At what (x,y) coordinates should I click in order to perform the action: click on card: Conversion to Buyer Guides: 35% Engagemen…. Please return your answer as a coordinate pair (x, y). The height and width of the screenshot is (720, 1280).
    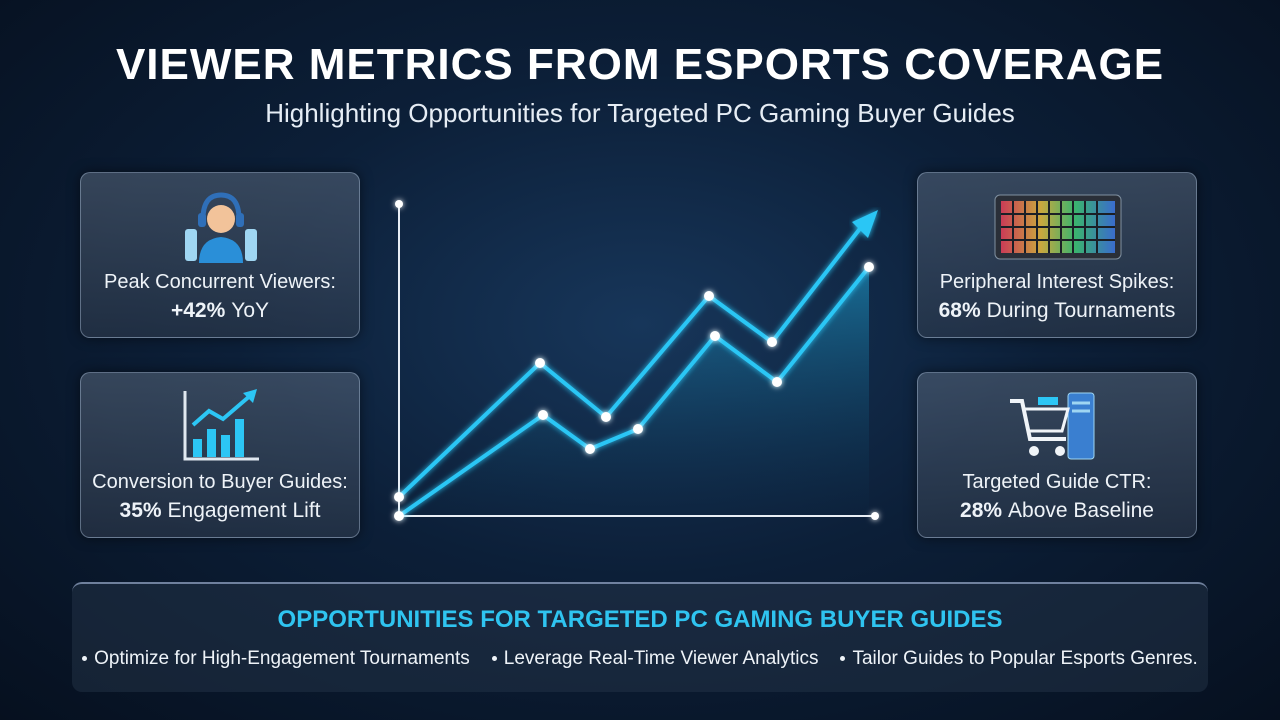
    Looking at the image, I should click on (220, 455).